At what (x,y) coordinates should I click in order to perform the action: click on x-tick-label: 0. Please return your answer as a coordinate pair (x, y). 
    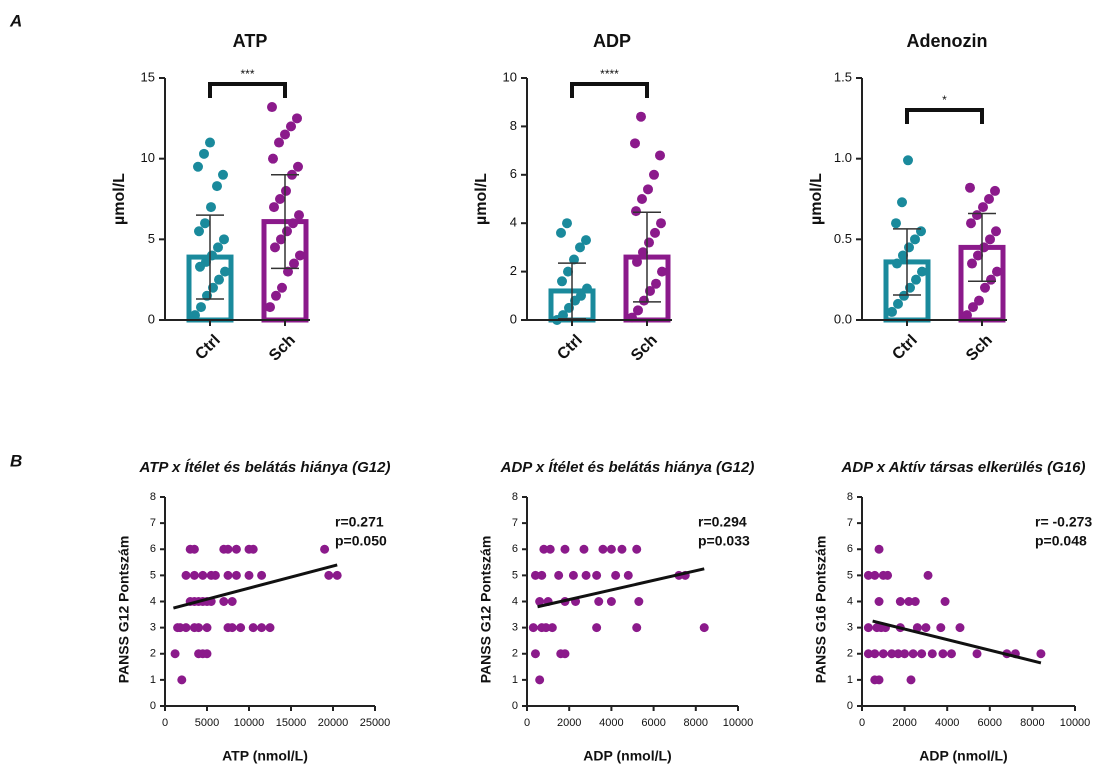
    Looking at the image, I should click on (527, 723).